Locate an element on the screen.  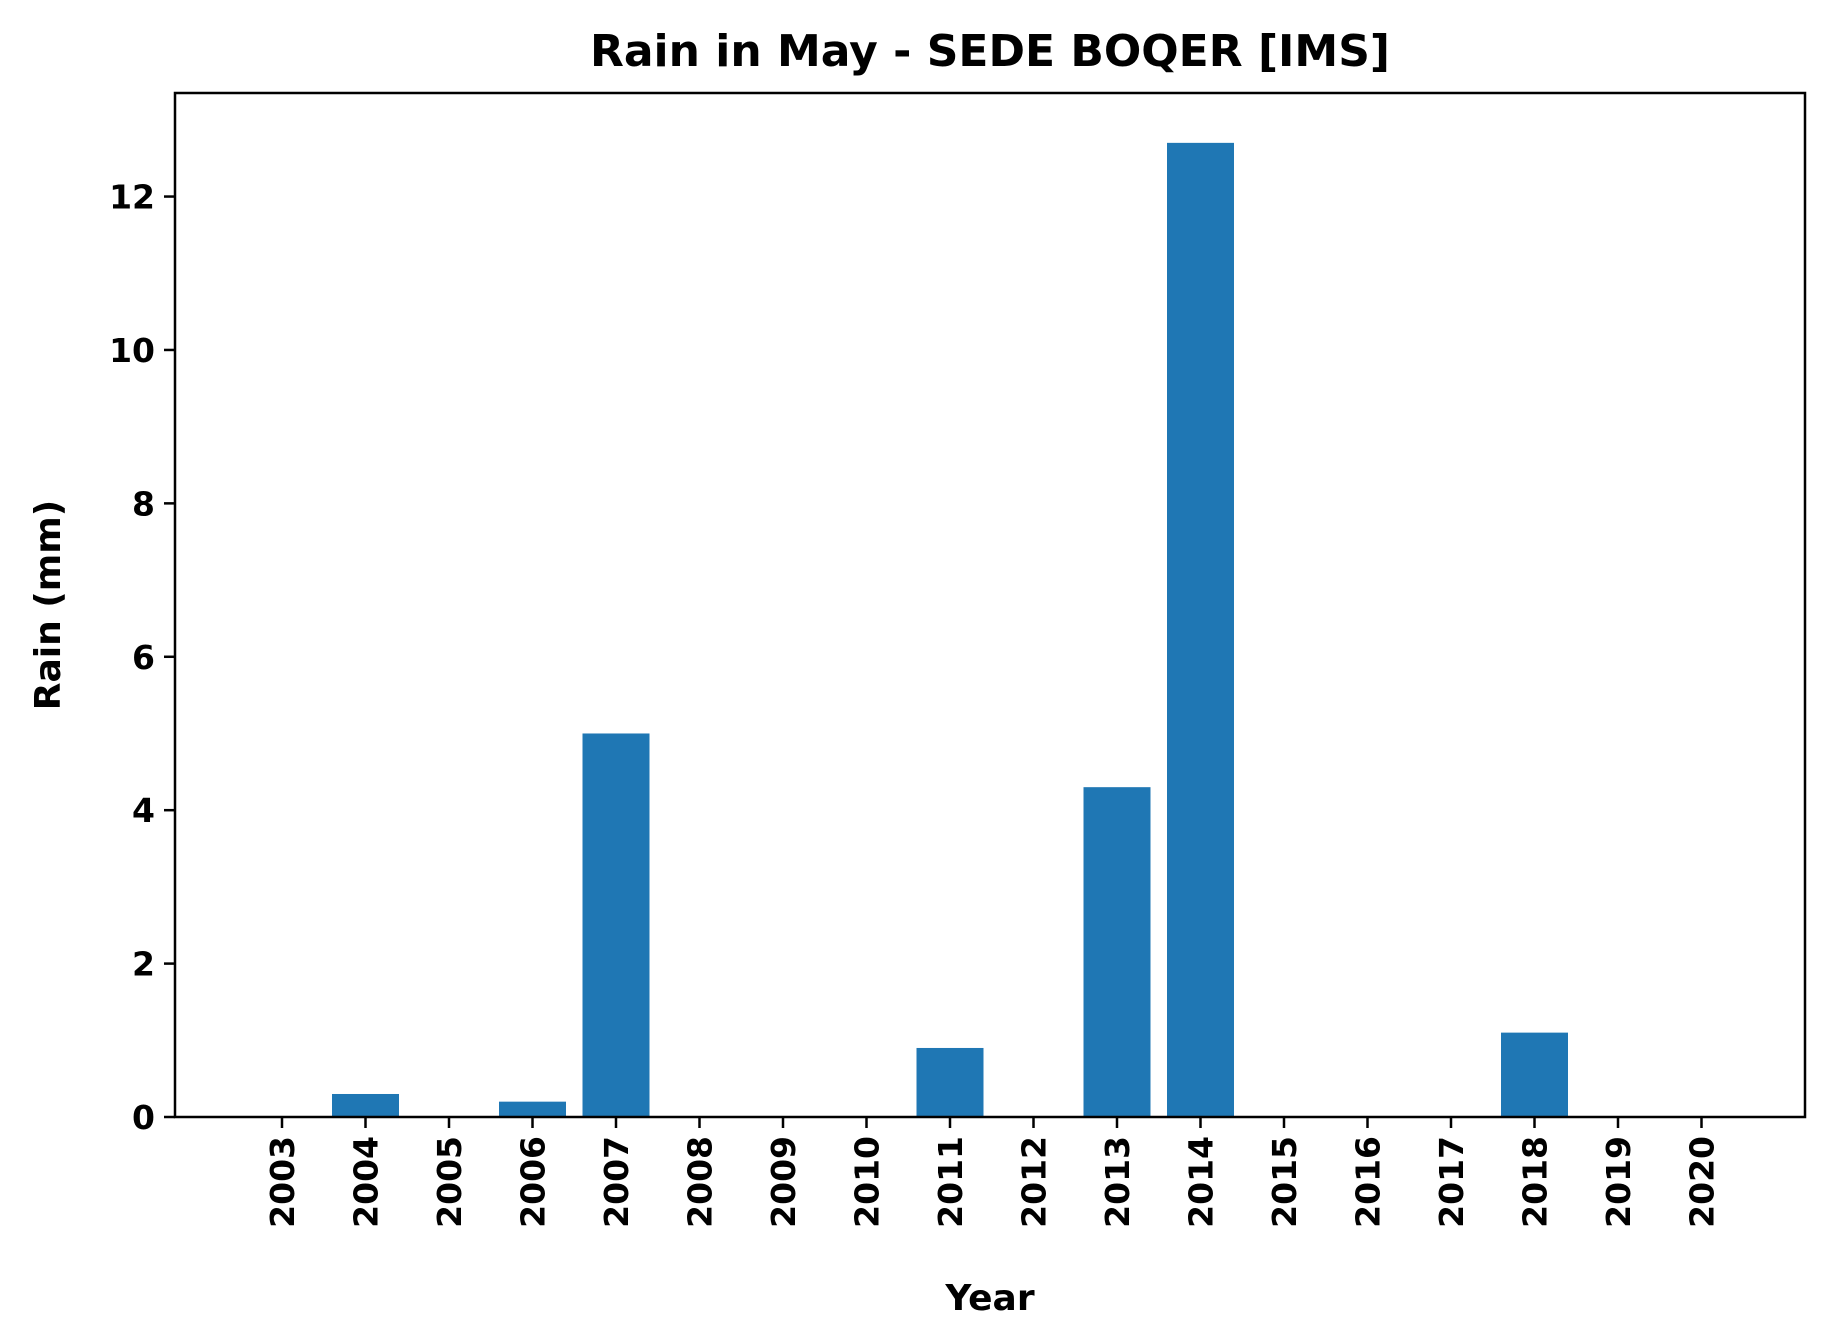
x-tick-label-2006: 2006 is located at coordinates (533, 1182).